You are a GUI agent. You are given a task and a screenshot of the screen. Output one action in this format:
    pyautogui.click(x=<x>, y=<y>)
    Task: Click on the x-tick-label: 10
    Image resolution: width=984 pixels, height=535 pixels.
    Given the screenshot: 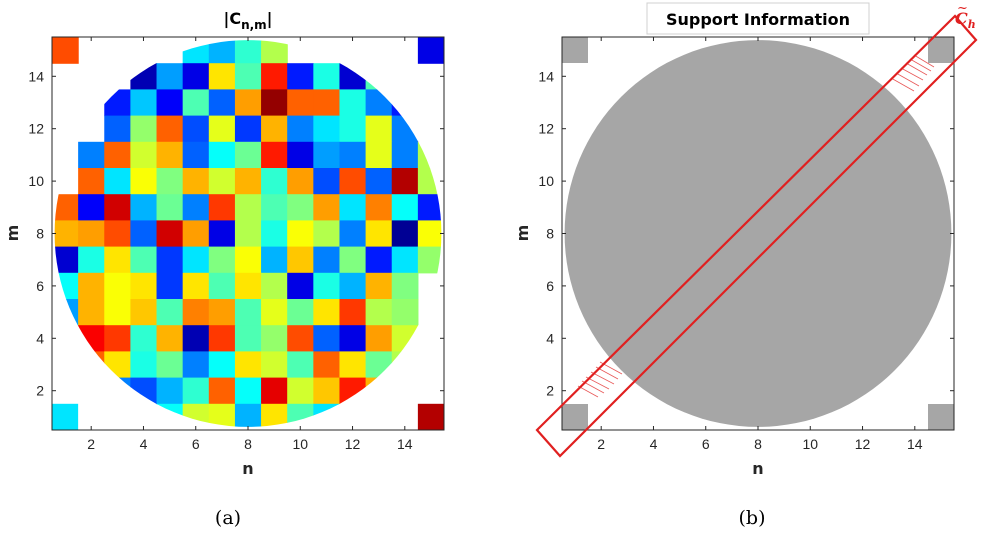 What is the action you would take?
    pyautogui.click(x=300, y=444)
    